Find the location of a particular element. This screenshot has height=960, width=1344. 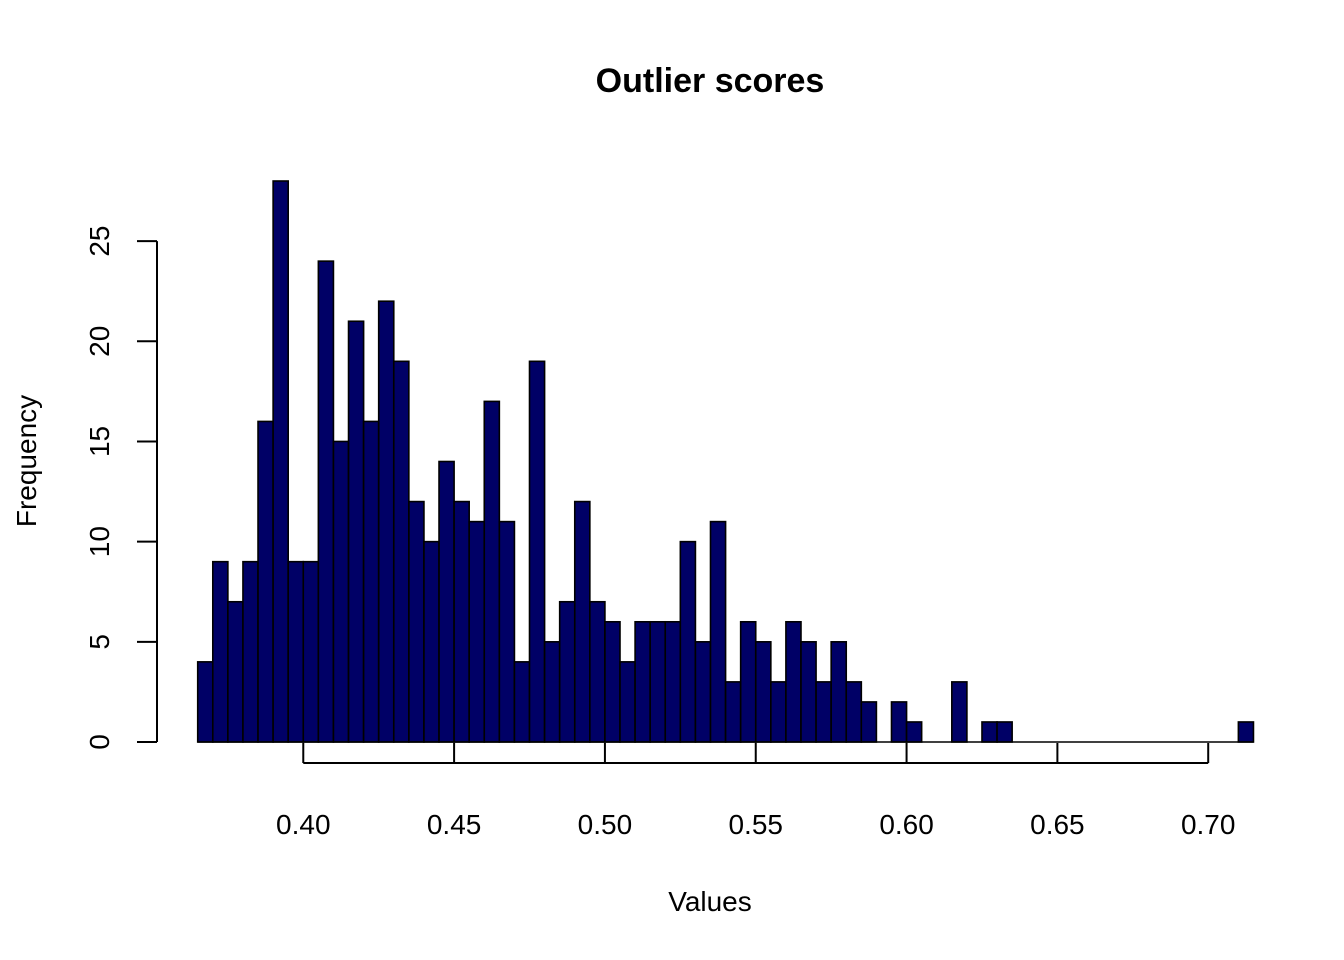

y-axis-label: Frequency is located at coordinates (26, 461).